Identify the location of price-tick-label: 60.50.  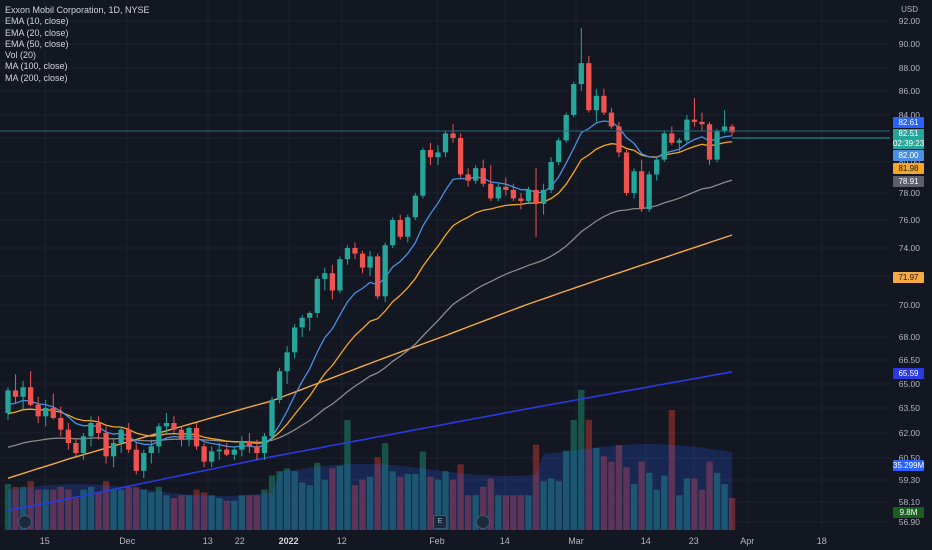
(909, 458).